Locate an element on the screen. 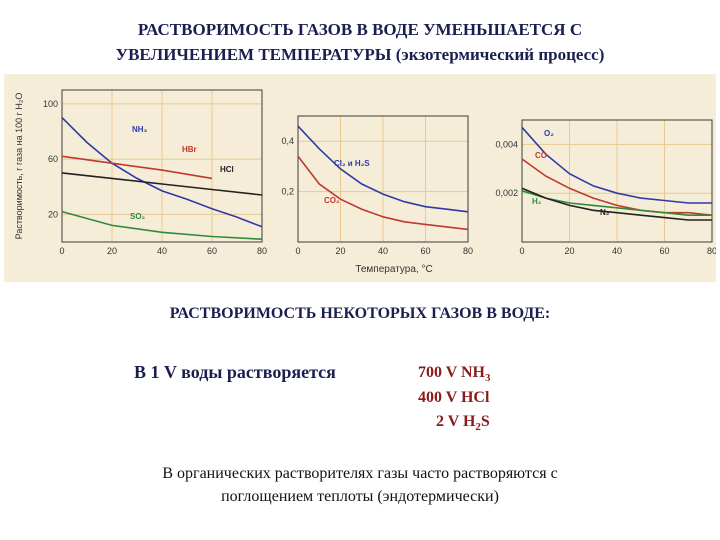 The height and width of the screenshot is (540, 720). dissolve-label: В 1 V воды растворяется is located at coordinates (235, 372).